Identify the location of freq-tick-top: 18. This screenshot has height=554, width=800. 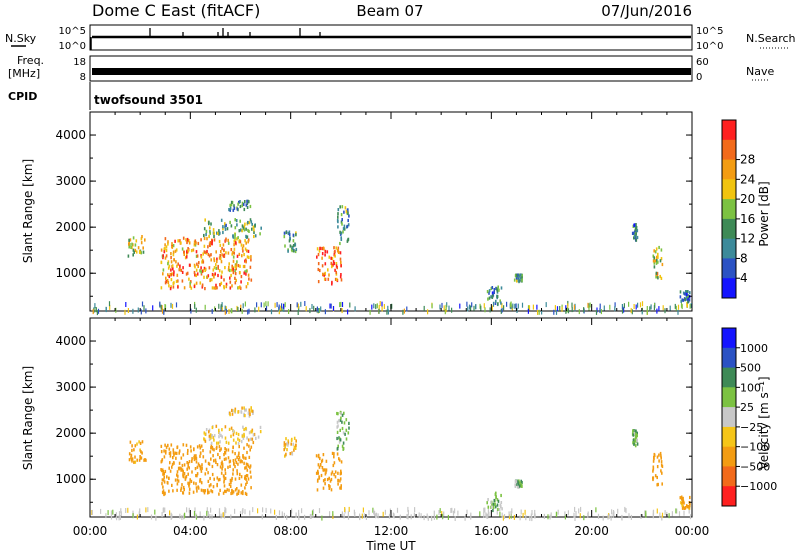
(79, 62).